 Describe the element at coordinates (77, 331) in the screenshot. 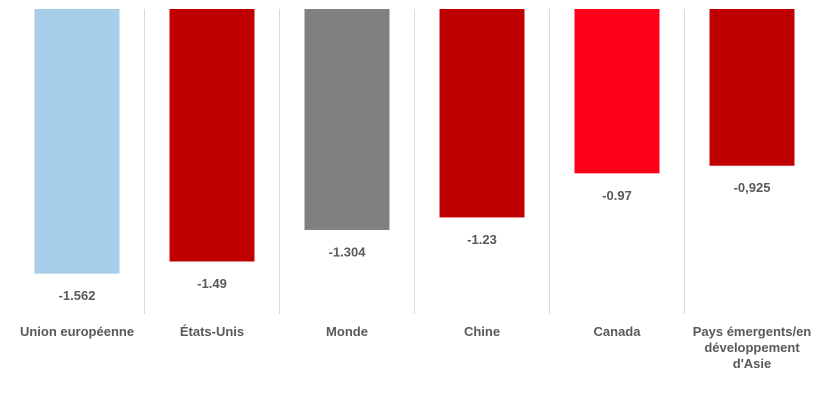

I see `category-label: Union européenne` at that location.